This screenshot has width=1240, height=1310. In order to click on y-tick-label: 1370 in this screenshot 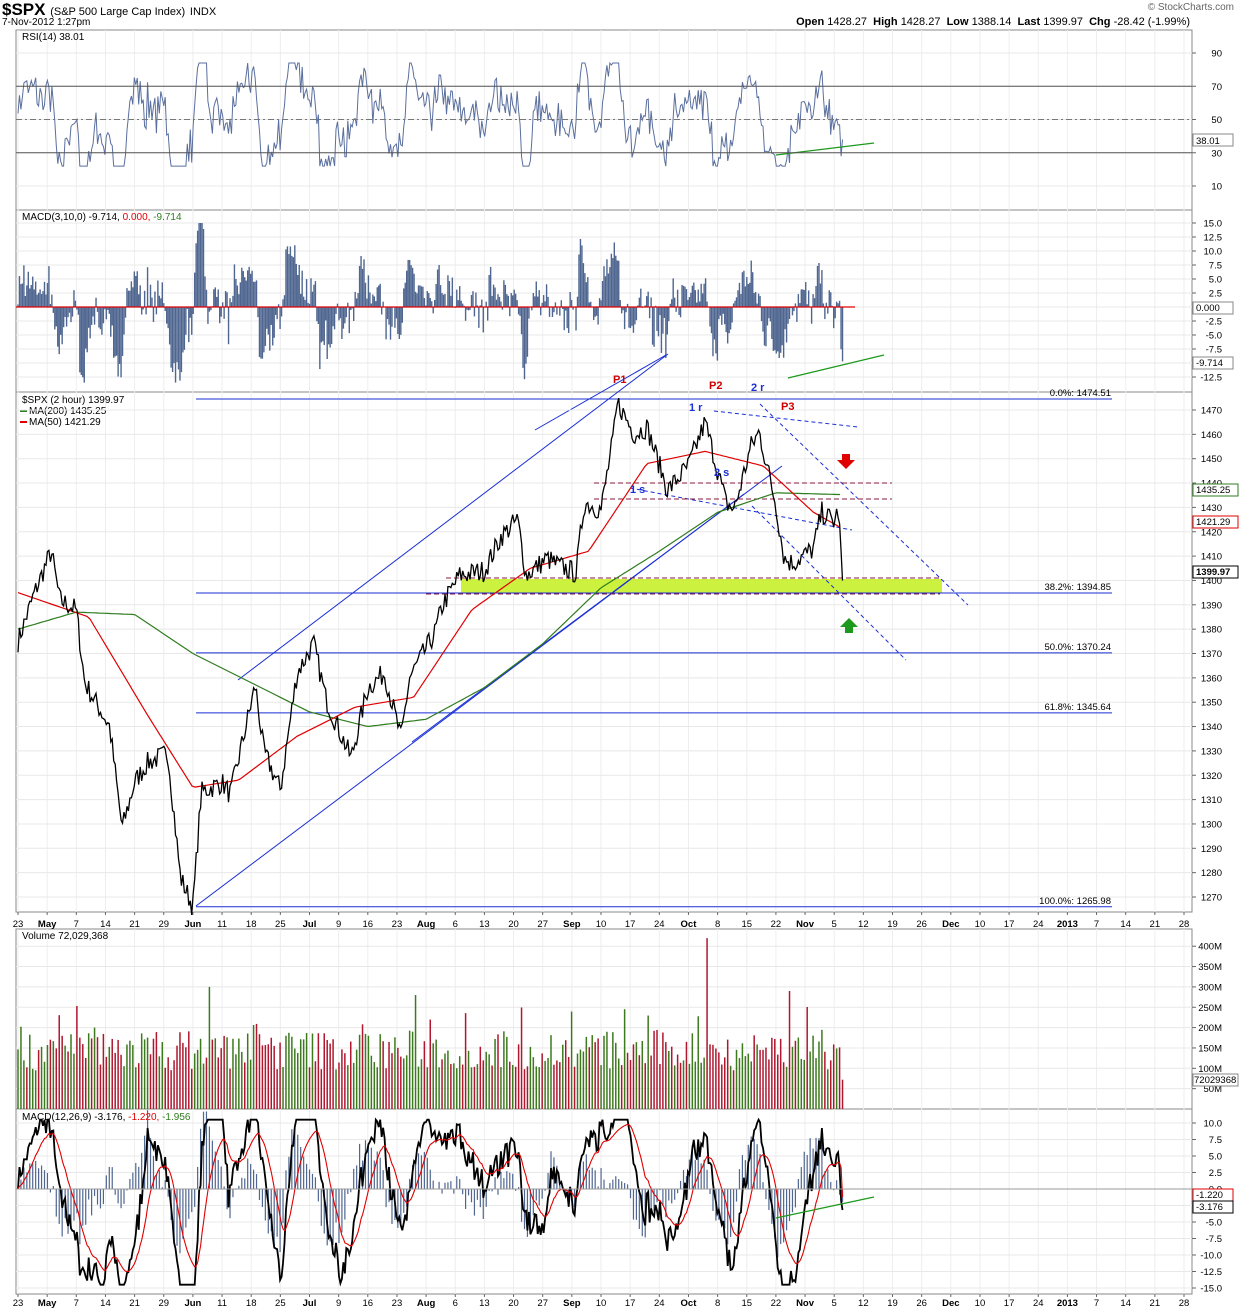, I will do `click(1211, 654)`.